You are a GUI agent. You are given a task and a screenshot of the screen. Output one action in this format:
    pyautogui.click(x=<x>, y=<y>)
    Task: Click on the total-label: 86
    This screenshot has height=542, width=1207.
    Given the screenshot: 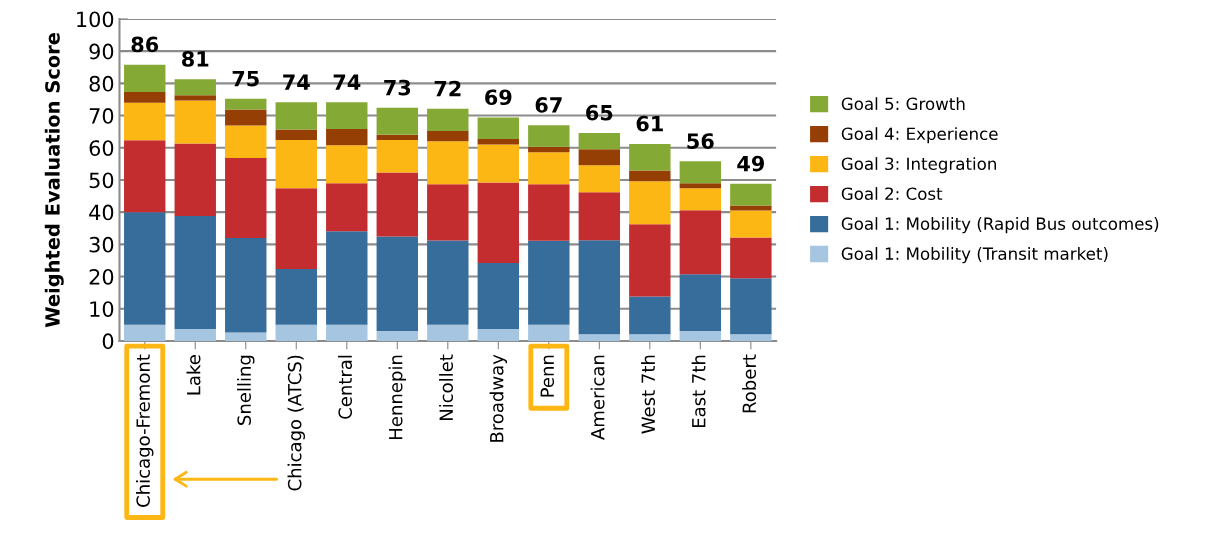 What is the action you would take?
    pyautogui.click(x=145, y=44)
    